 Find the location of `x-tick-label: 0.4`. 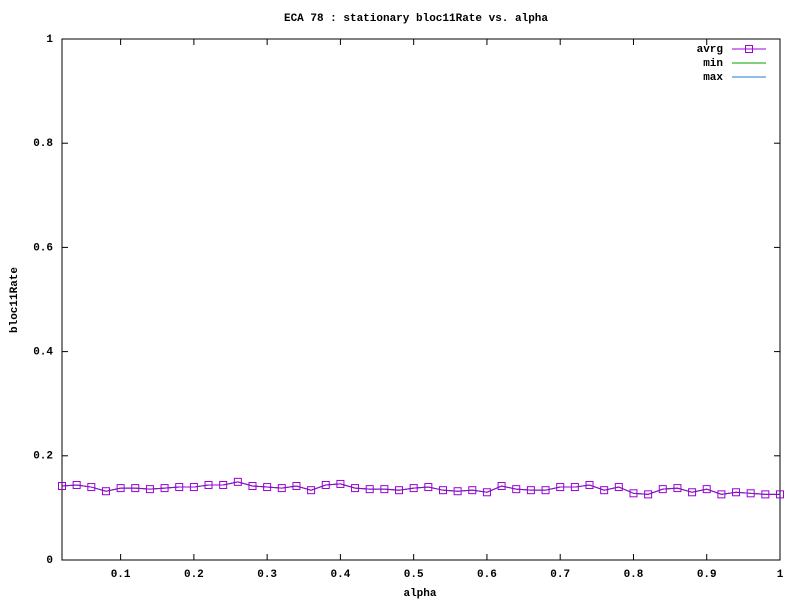

x-tick-label: 0.4 is located at coordinates (341, 575).